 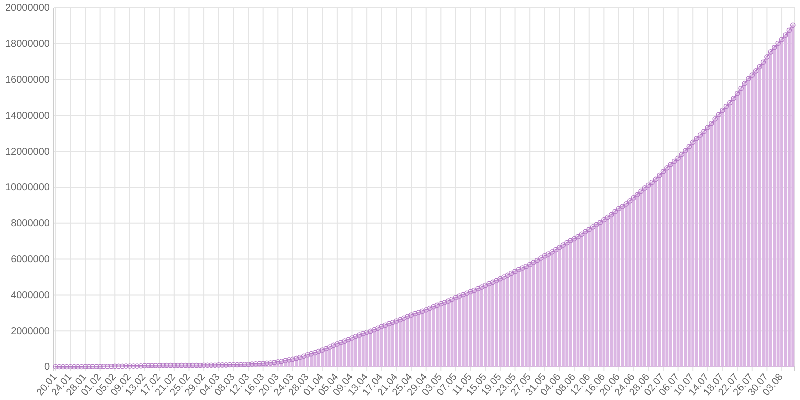 I want to click on y-tick-label: 0, so click(x=47, y=368).